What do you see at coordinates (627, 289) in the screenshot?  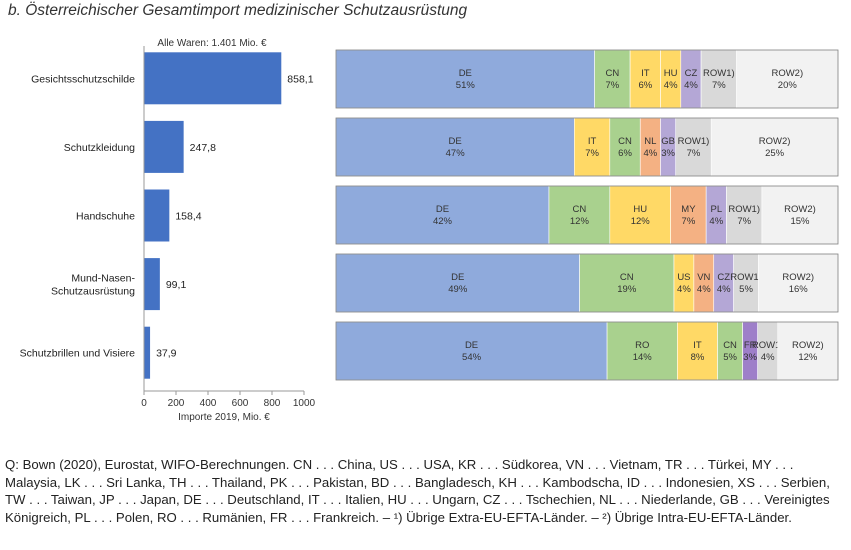 I see `segment-share-label: 19%` at bounding box center [627, 289].